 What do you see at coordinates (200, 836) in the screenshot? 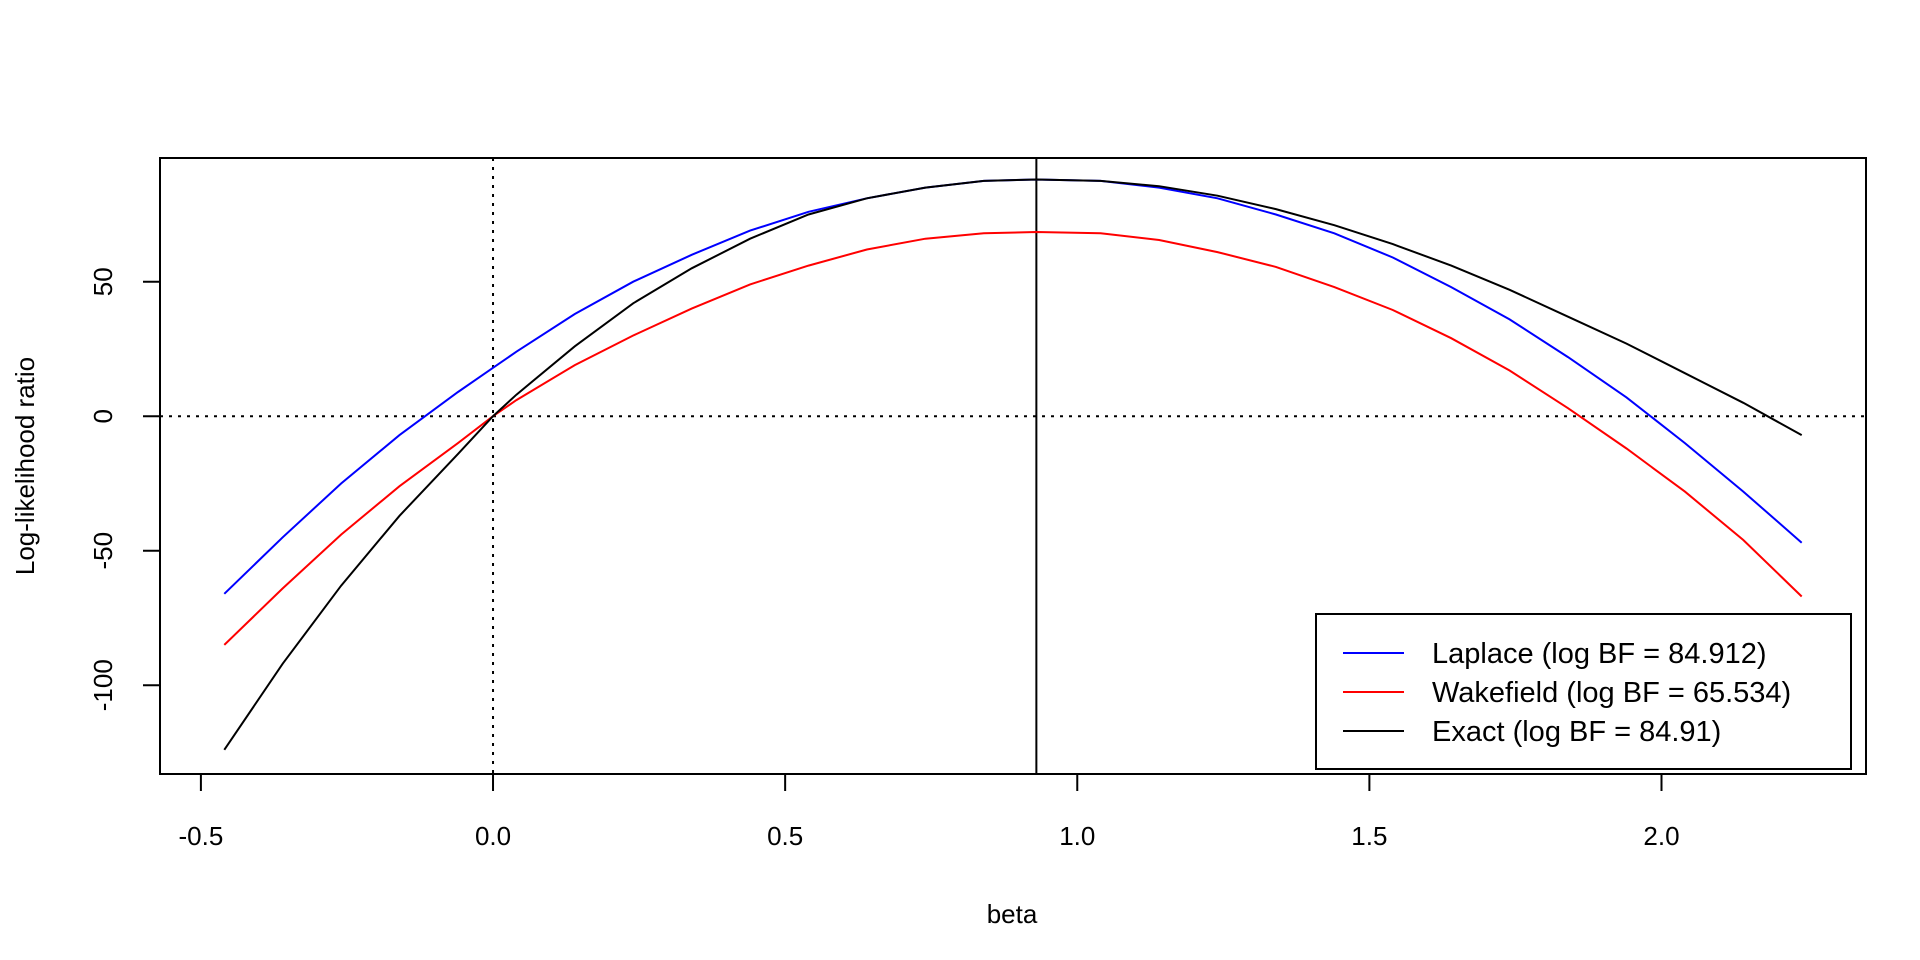
I see `x-tick-label: -0.5` at bounding box center [200, 836].